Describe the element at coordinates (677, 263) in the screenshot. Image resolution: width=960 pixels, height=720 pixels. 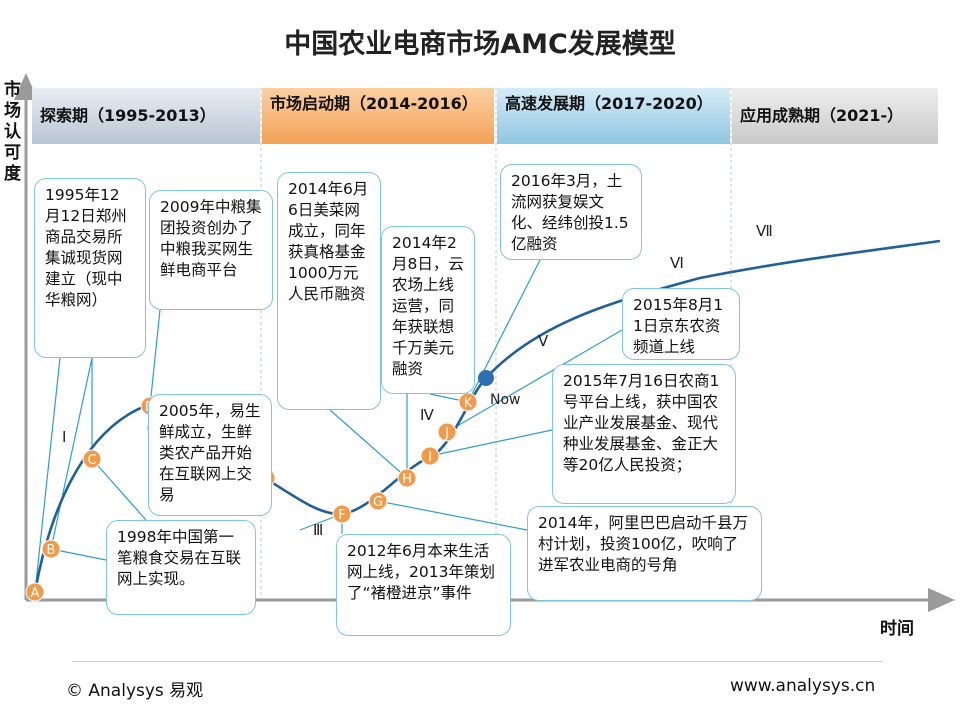
I see `stage-marker: Ⅵ` at that location.